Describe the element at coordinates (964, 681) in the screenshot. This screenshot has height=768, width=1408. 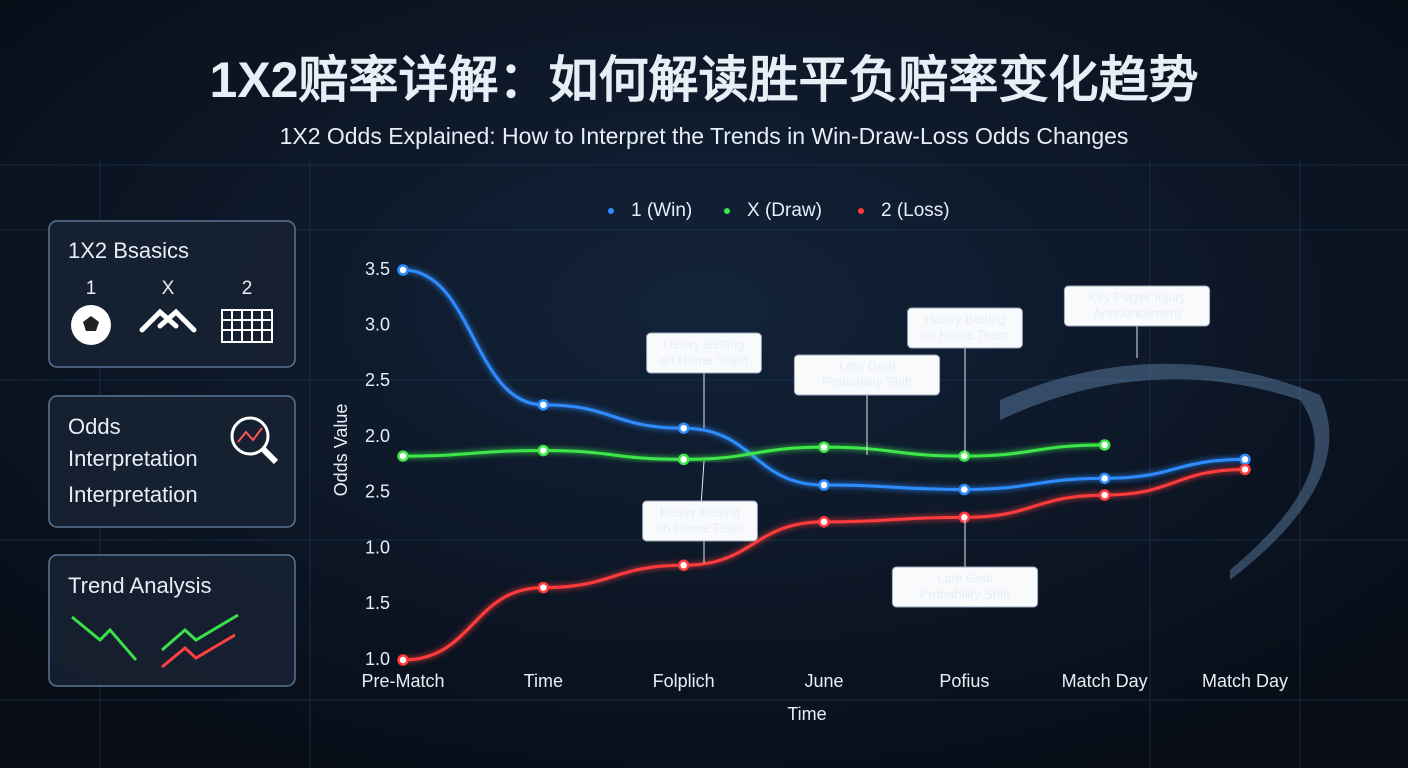
I see `x-tick-label: Pofius` at that location.